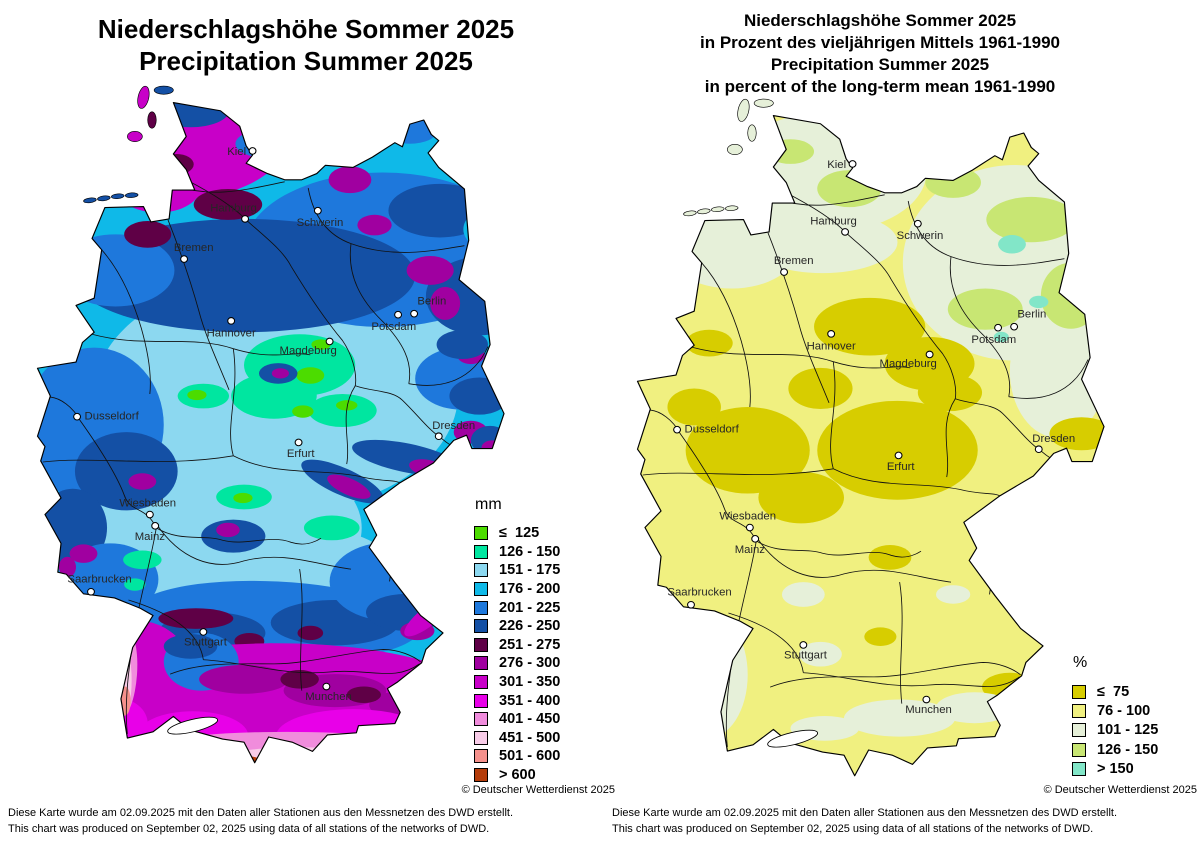 This screenshot has height=848, width=1200. I want to click on legend-label: ≤ 75, so click(1113, 691).